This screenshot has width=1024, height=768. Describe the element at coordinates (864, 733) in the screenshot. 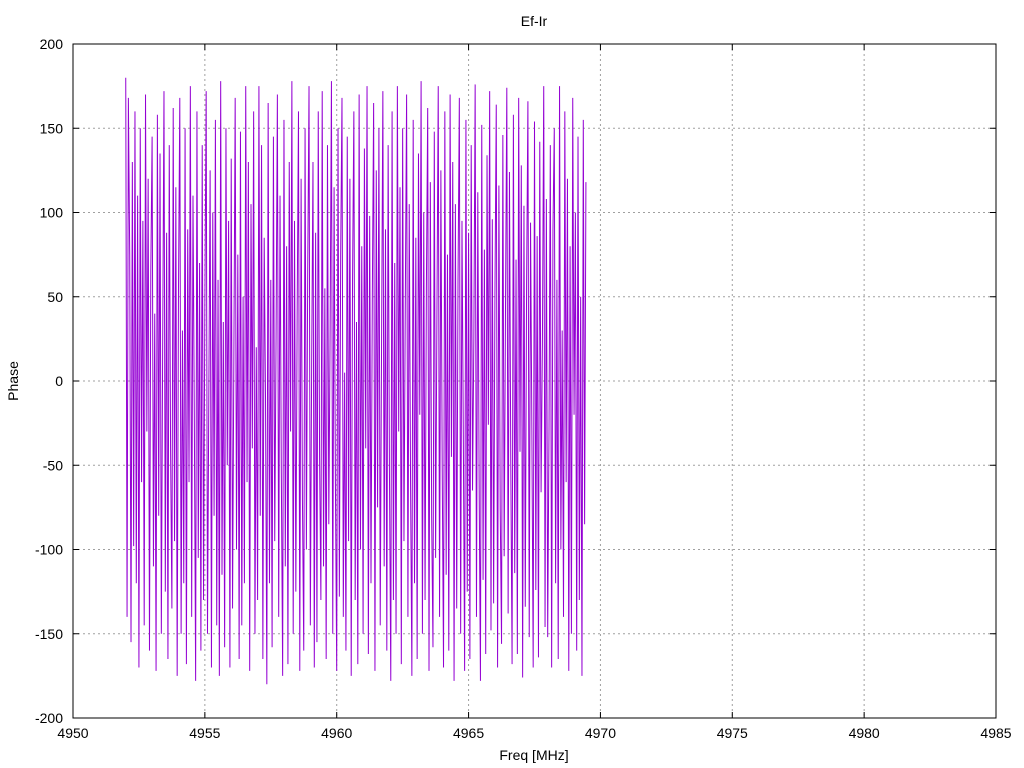

I see `x-tick-label: 4980` at that location.